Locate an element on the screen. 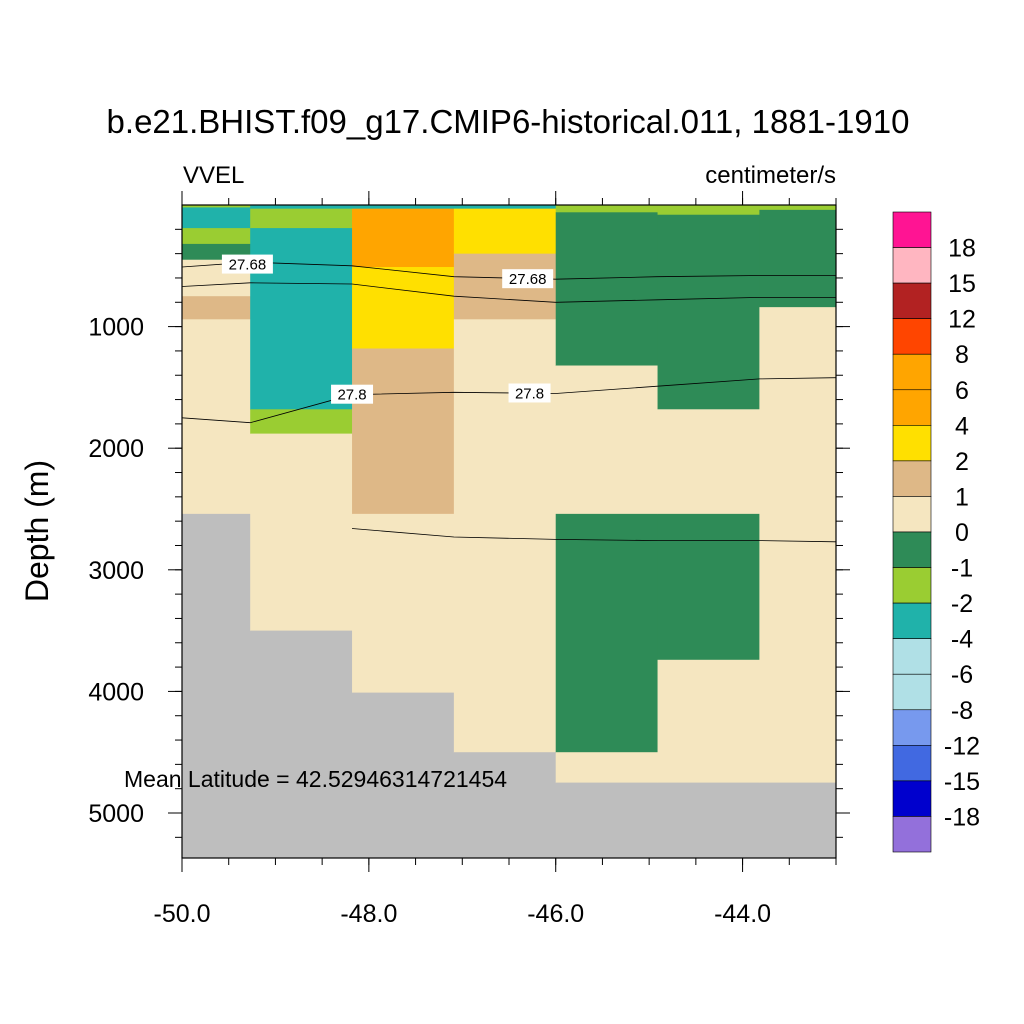 This screenshot has height=1024, width=1024. x-tick-label: -46.0 is located at coordinates (555, 914).